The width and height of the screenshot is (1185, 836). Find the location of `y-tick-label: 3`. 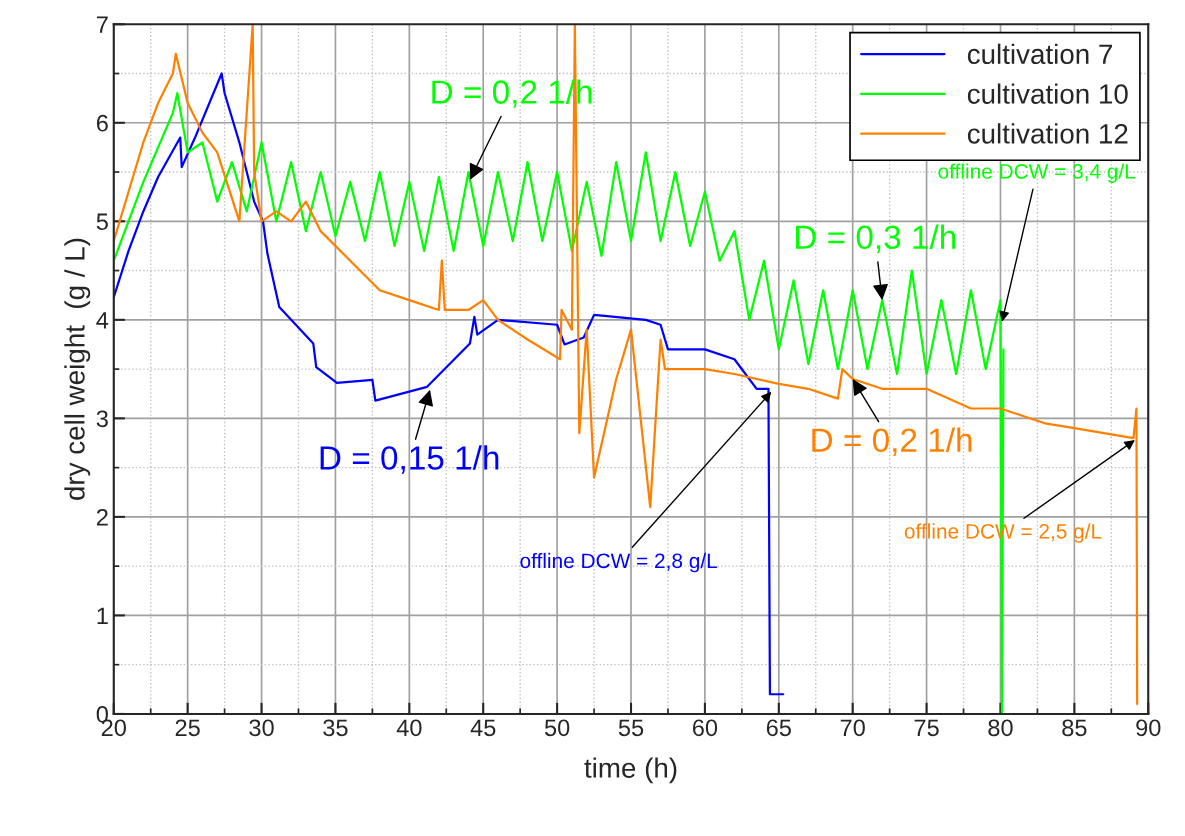

y-tick-label: 3 is located at coordinates (102, 419).